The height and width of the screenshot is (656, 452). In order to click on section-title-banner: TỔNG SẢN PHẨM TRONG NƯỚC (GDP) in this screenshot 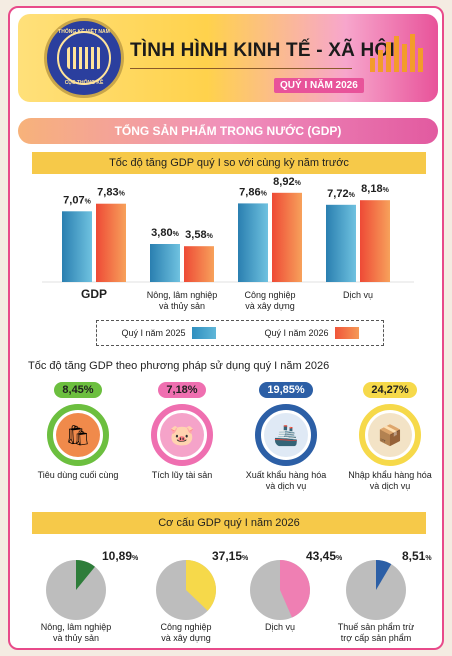, I will do `click(228, 131)`.